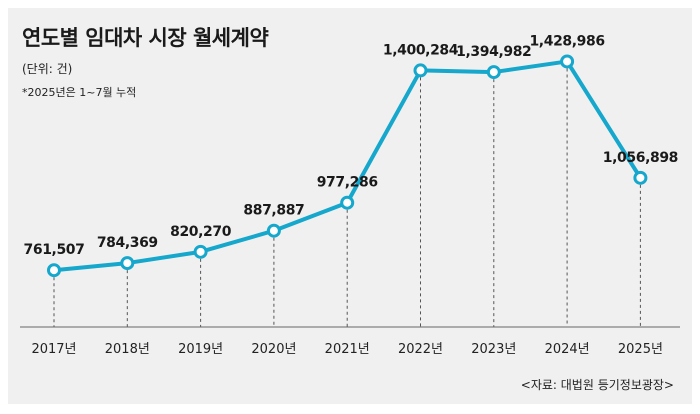  I want to click on x-tick-label: 2018년, so click(127, 349).